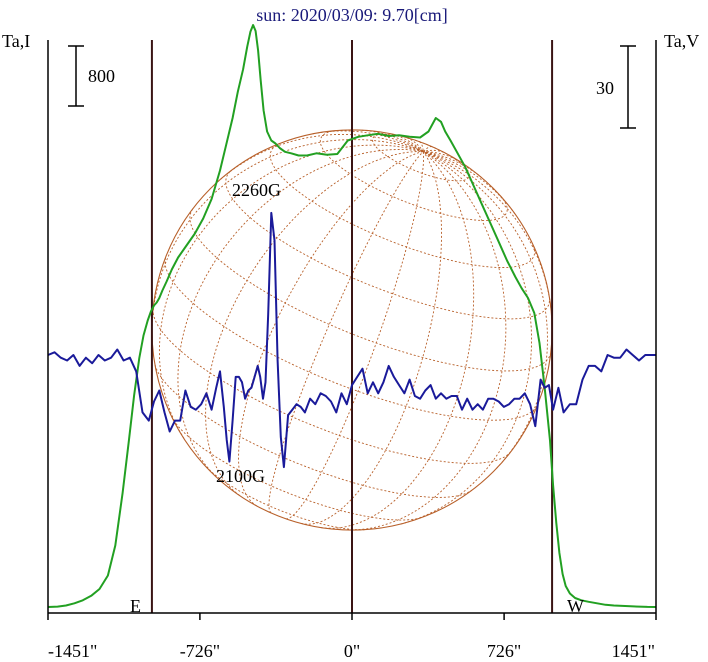 The image size is (708, 662). What do you see at coordinates (72, 651) in the screenshot?
I see `x-tick-label: -1451"` at bounding box center [72, 651].